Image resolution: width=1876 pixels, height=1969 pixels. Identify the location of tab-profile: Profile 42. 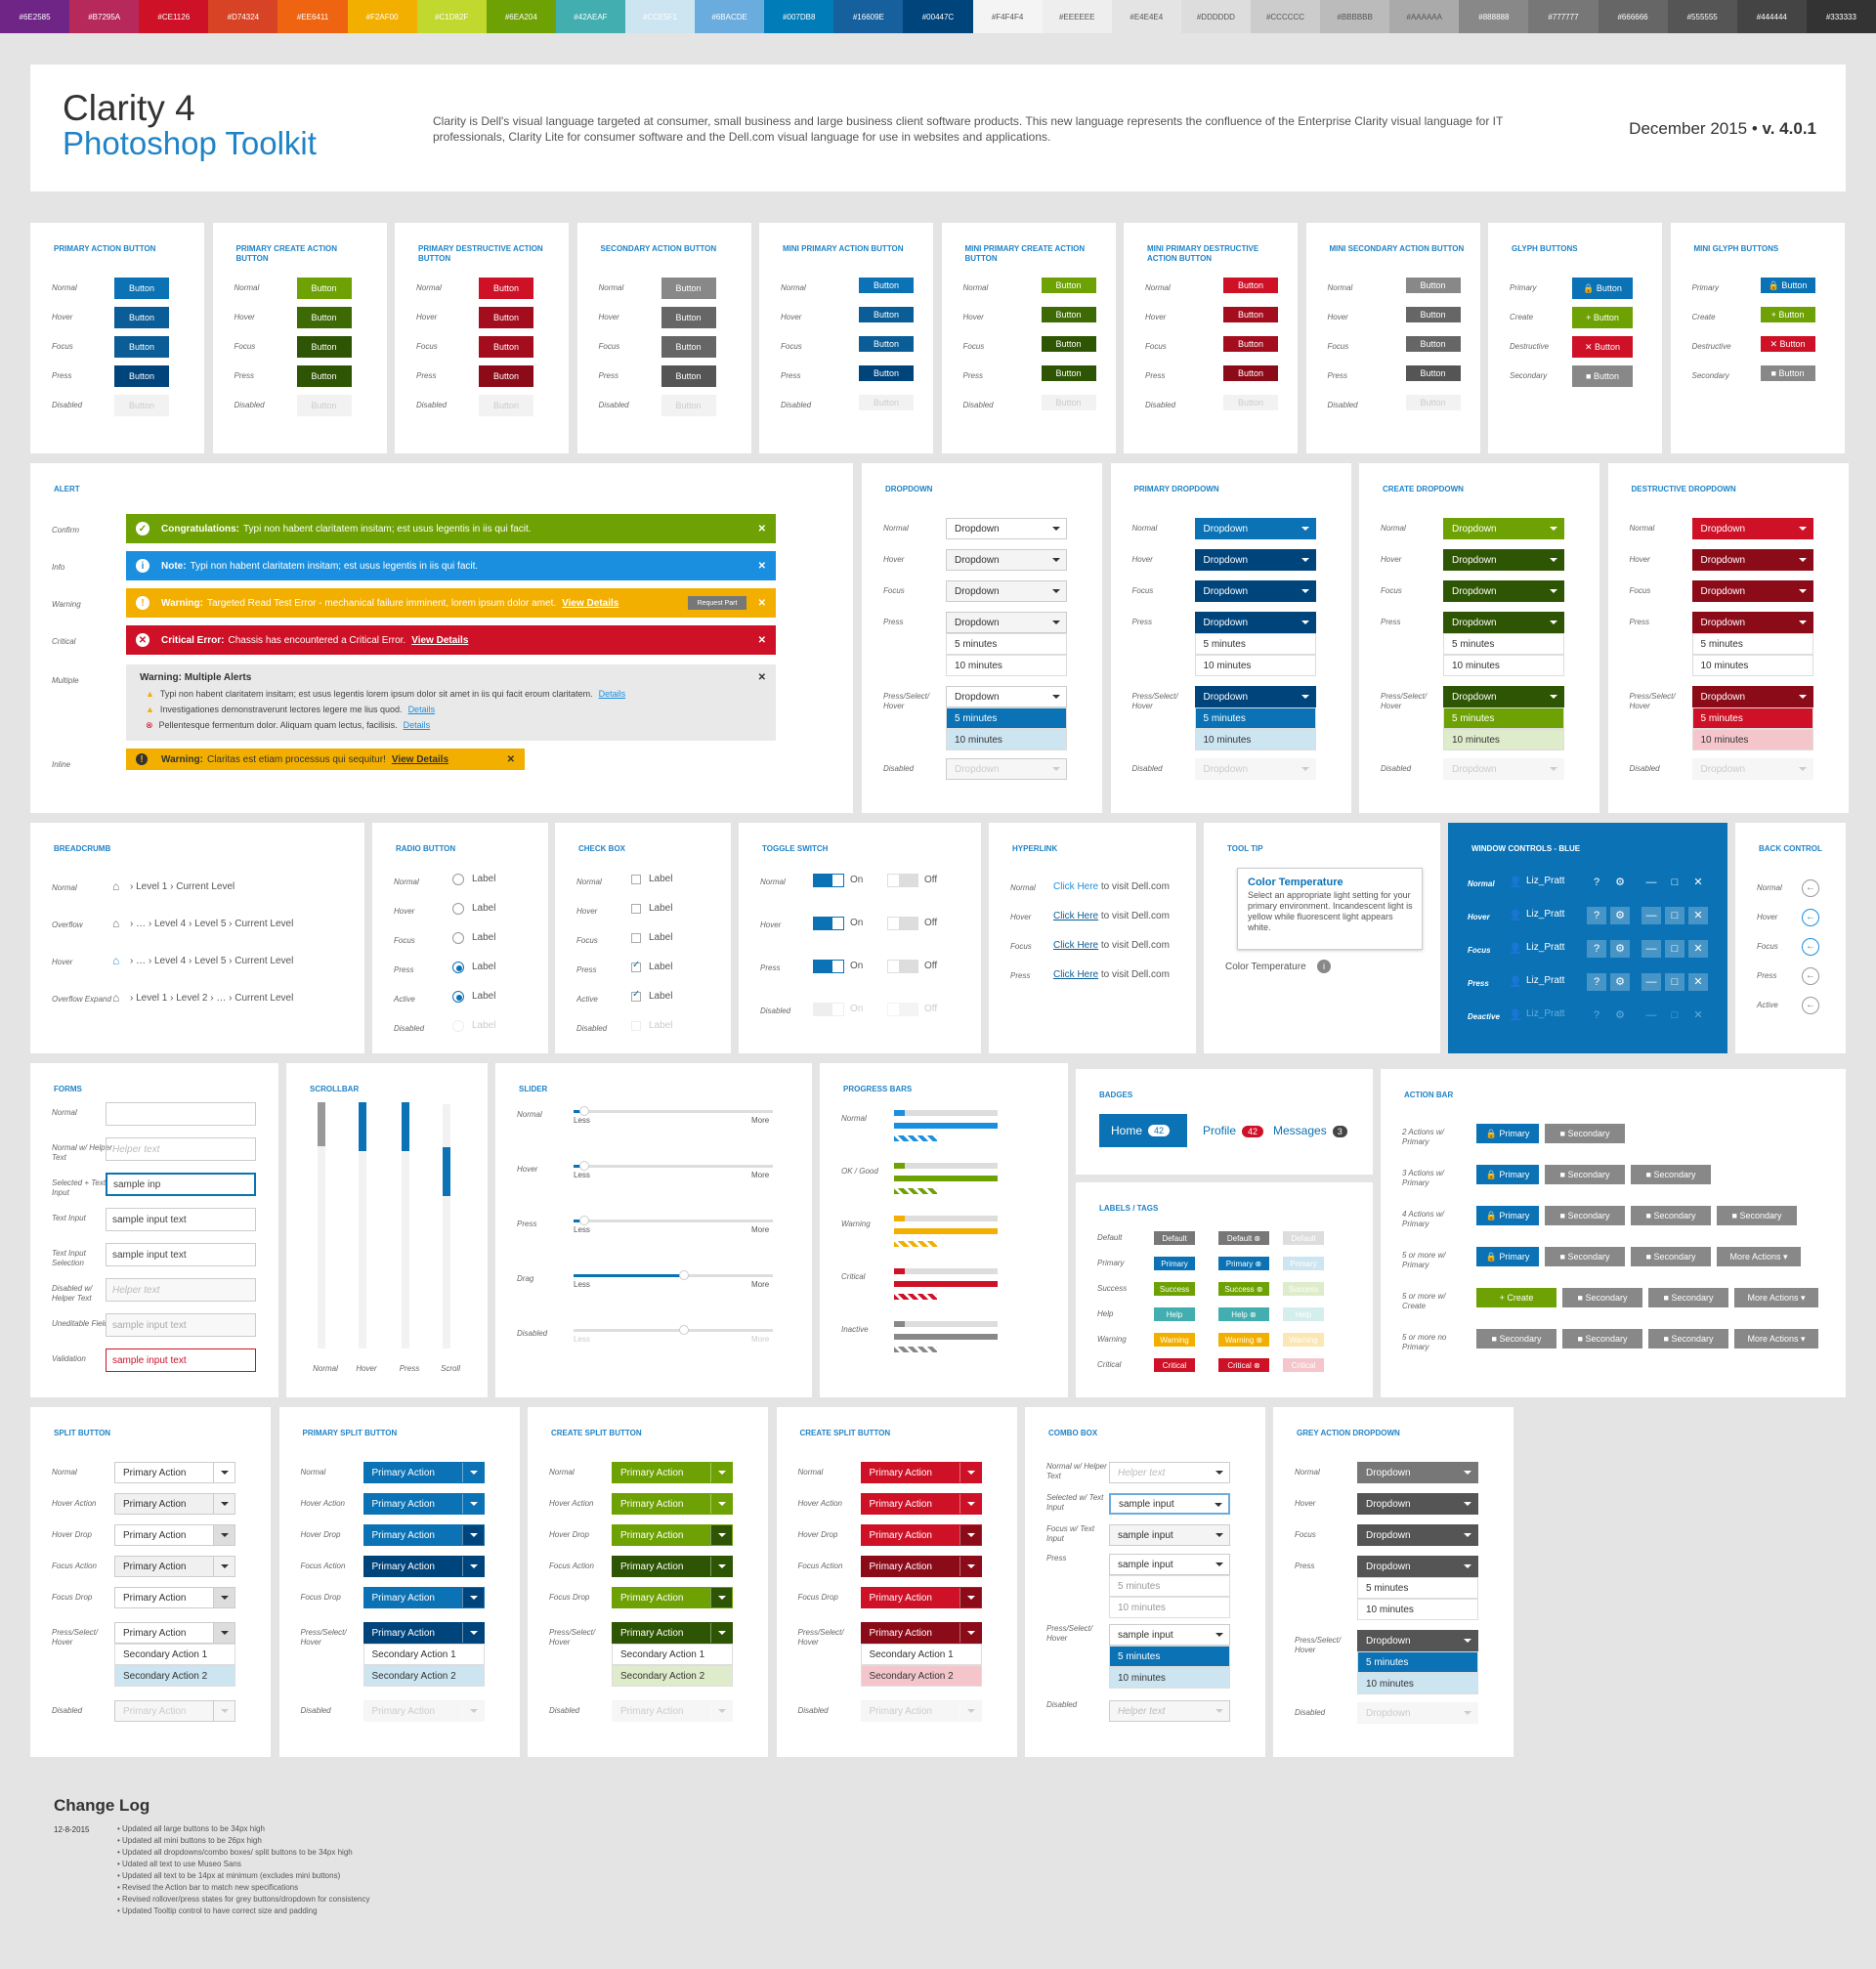
(1233, 1130).